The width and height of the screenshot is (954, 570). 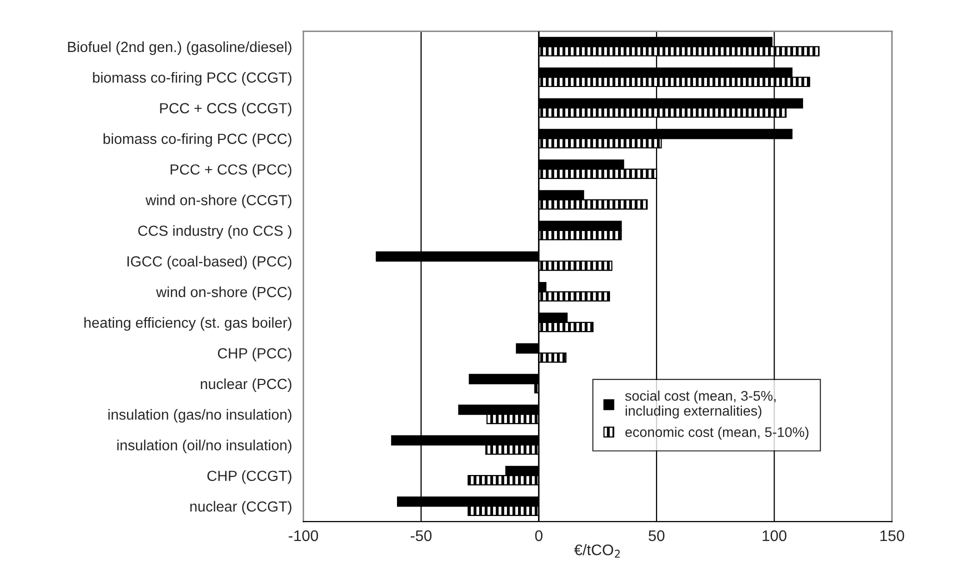 I want to click on y-tick-label: IGCC (coal-based) (PCC), so click(x=209, y=263).